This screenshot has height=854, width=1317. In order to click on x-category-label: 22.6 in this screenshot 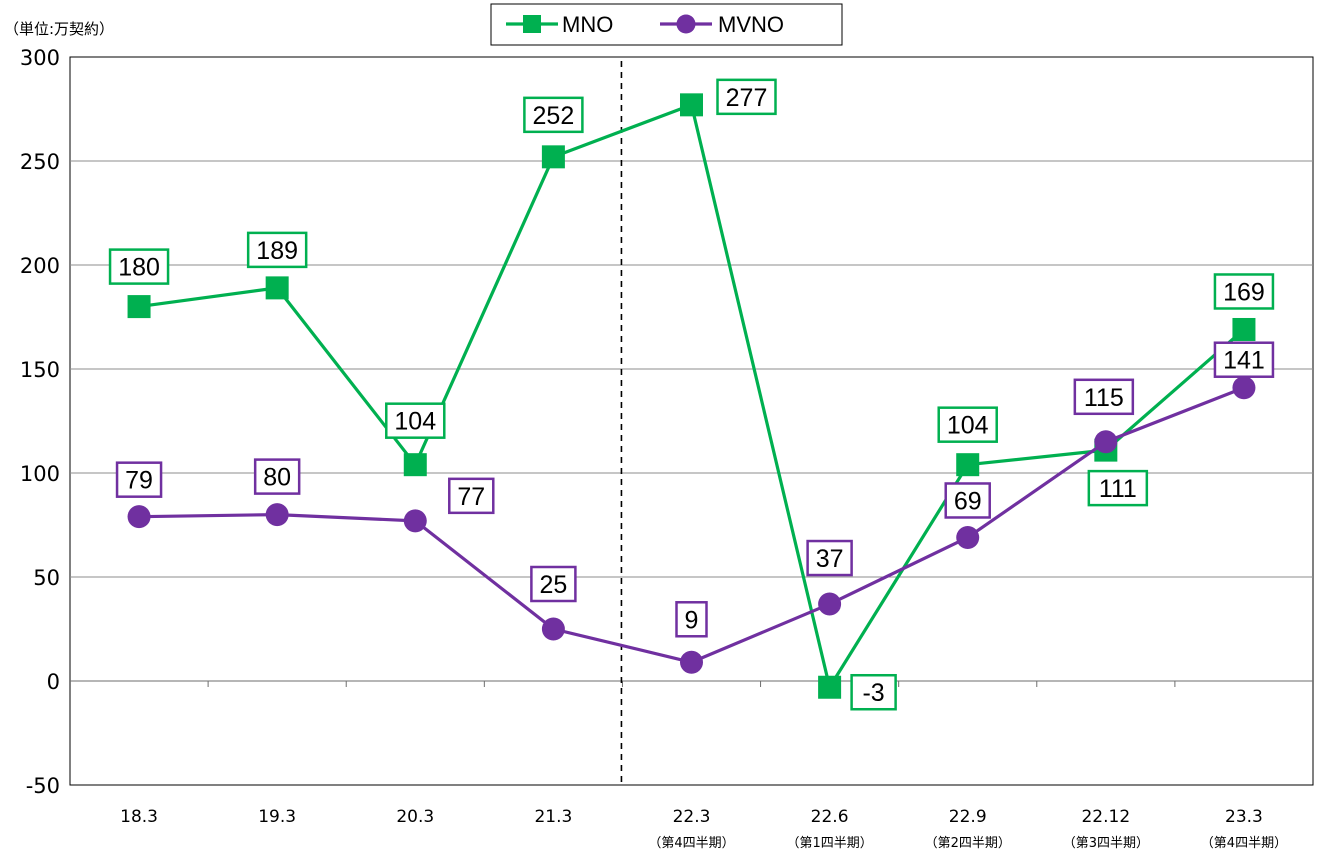, I will do `click(830, 817)`.